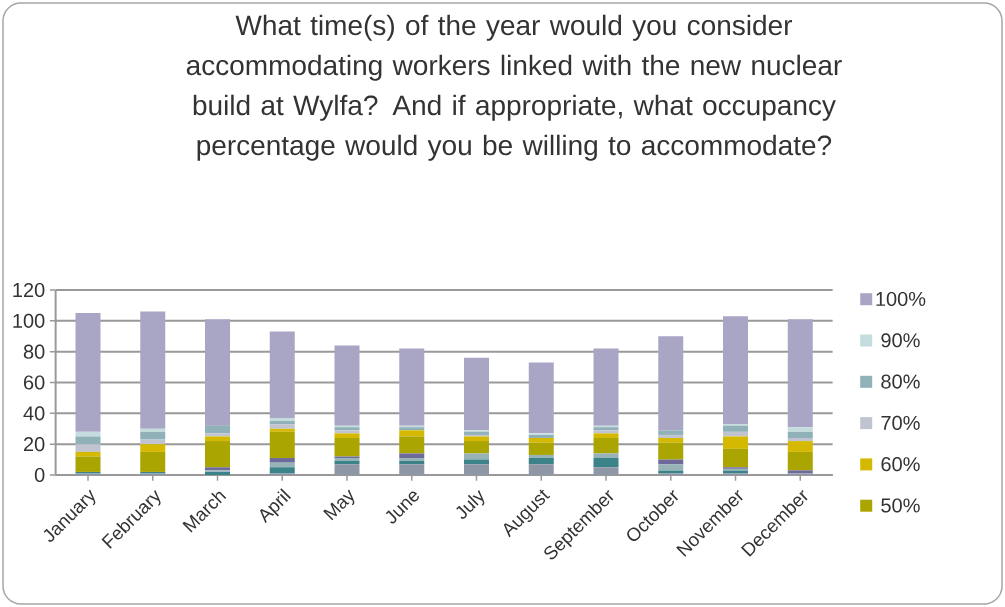 Image resolution: width=1005 pixels, height=607 pixels. Describe the element at coordinates (34, 382) in the screenshot. I see `y-tick-label: 60` at that location.